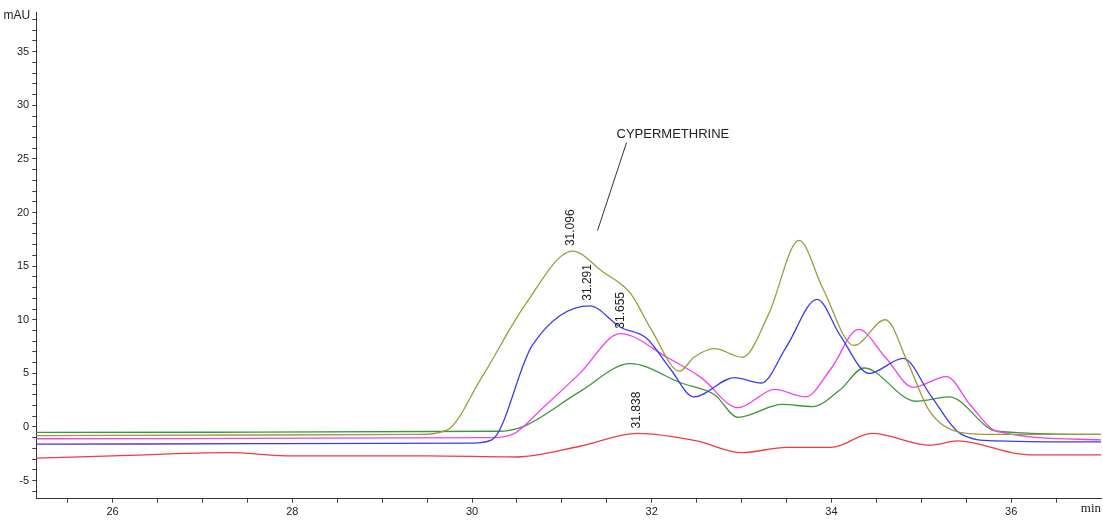 The image size is (1103, 522). What do you see at coordinates (112, 511) in the screenshot?
I see `x-tick-label: 26` at bounding box center [112, 511].